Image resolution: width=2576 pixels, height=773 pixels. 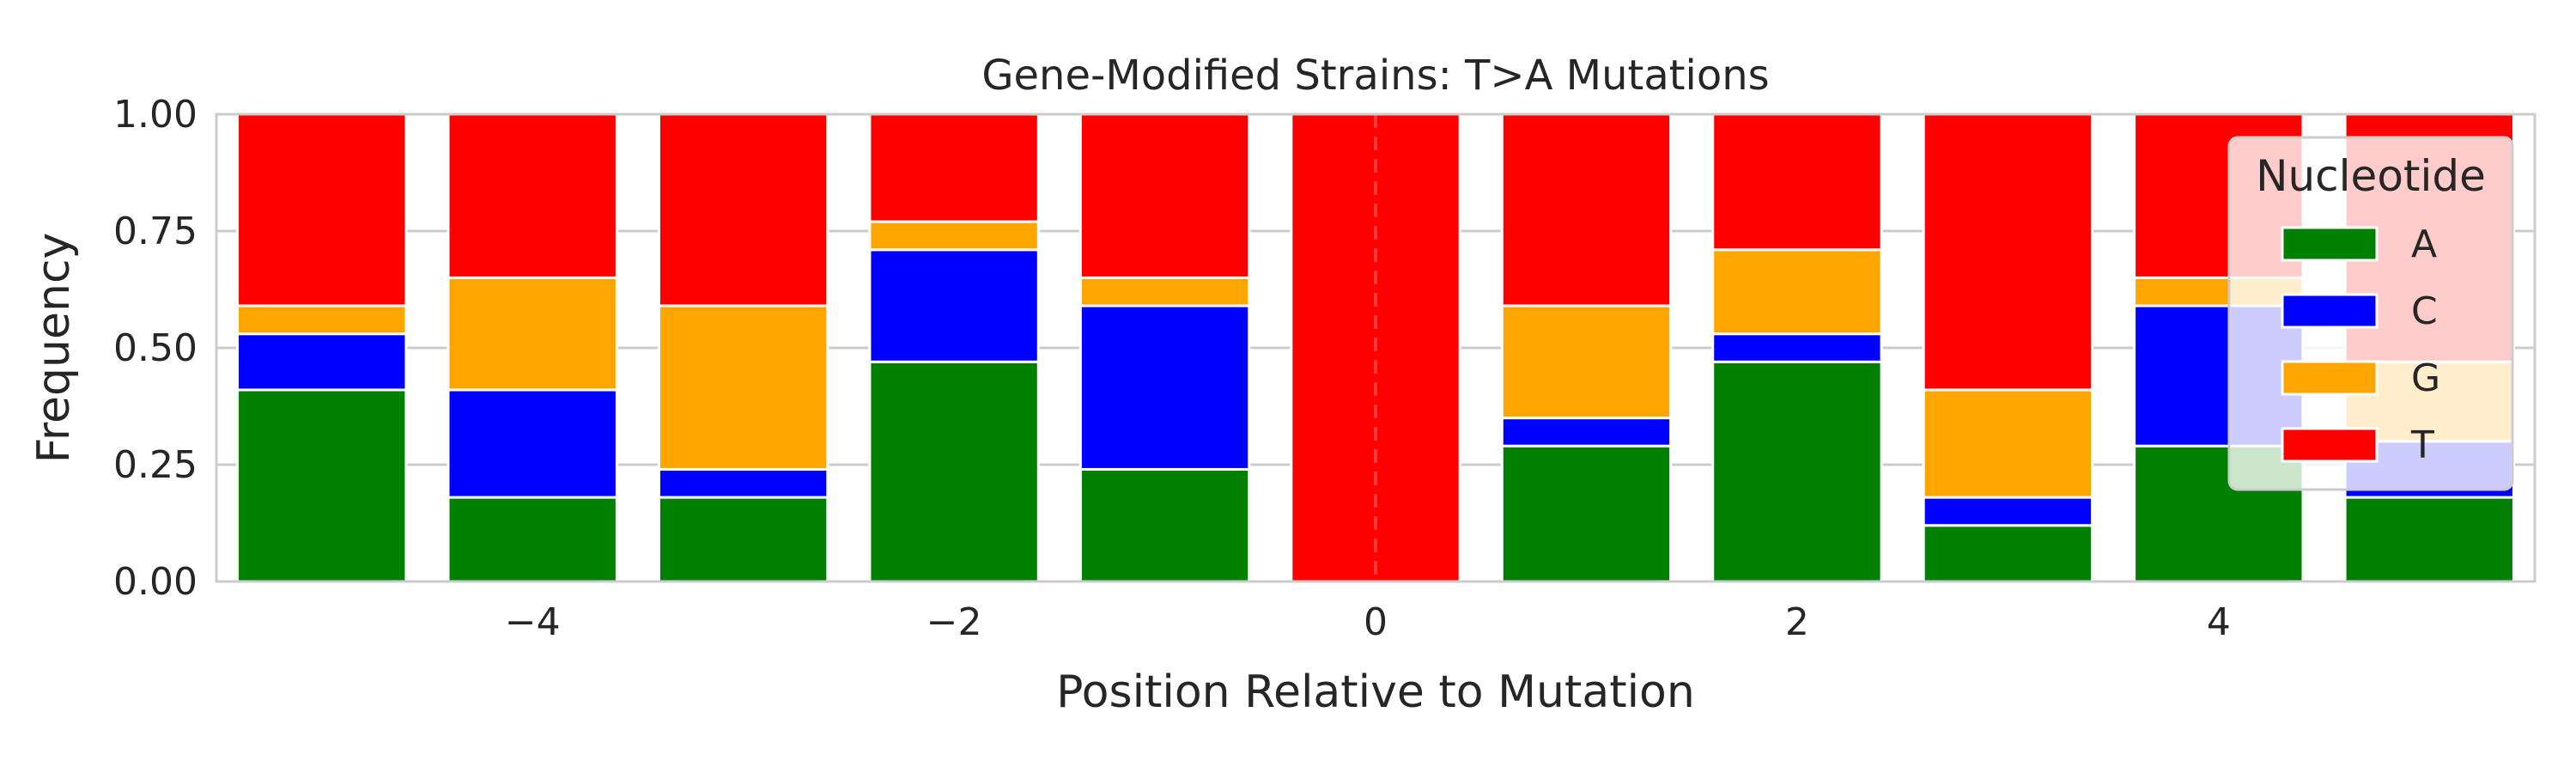 I want to click on x-tick-label: 0, so click(x=1376, y=622).